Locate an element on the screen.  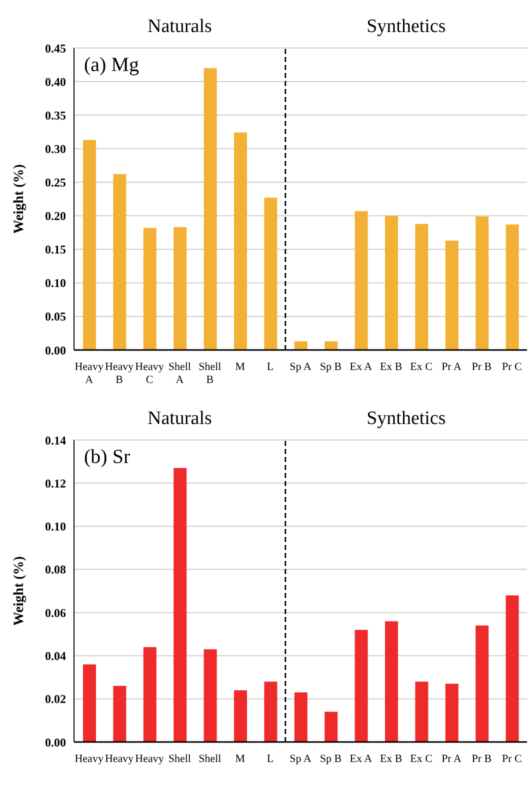
y-tick-label: 0.14 is located at coordinates (55, 440).